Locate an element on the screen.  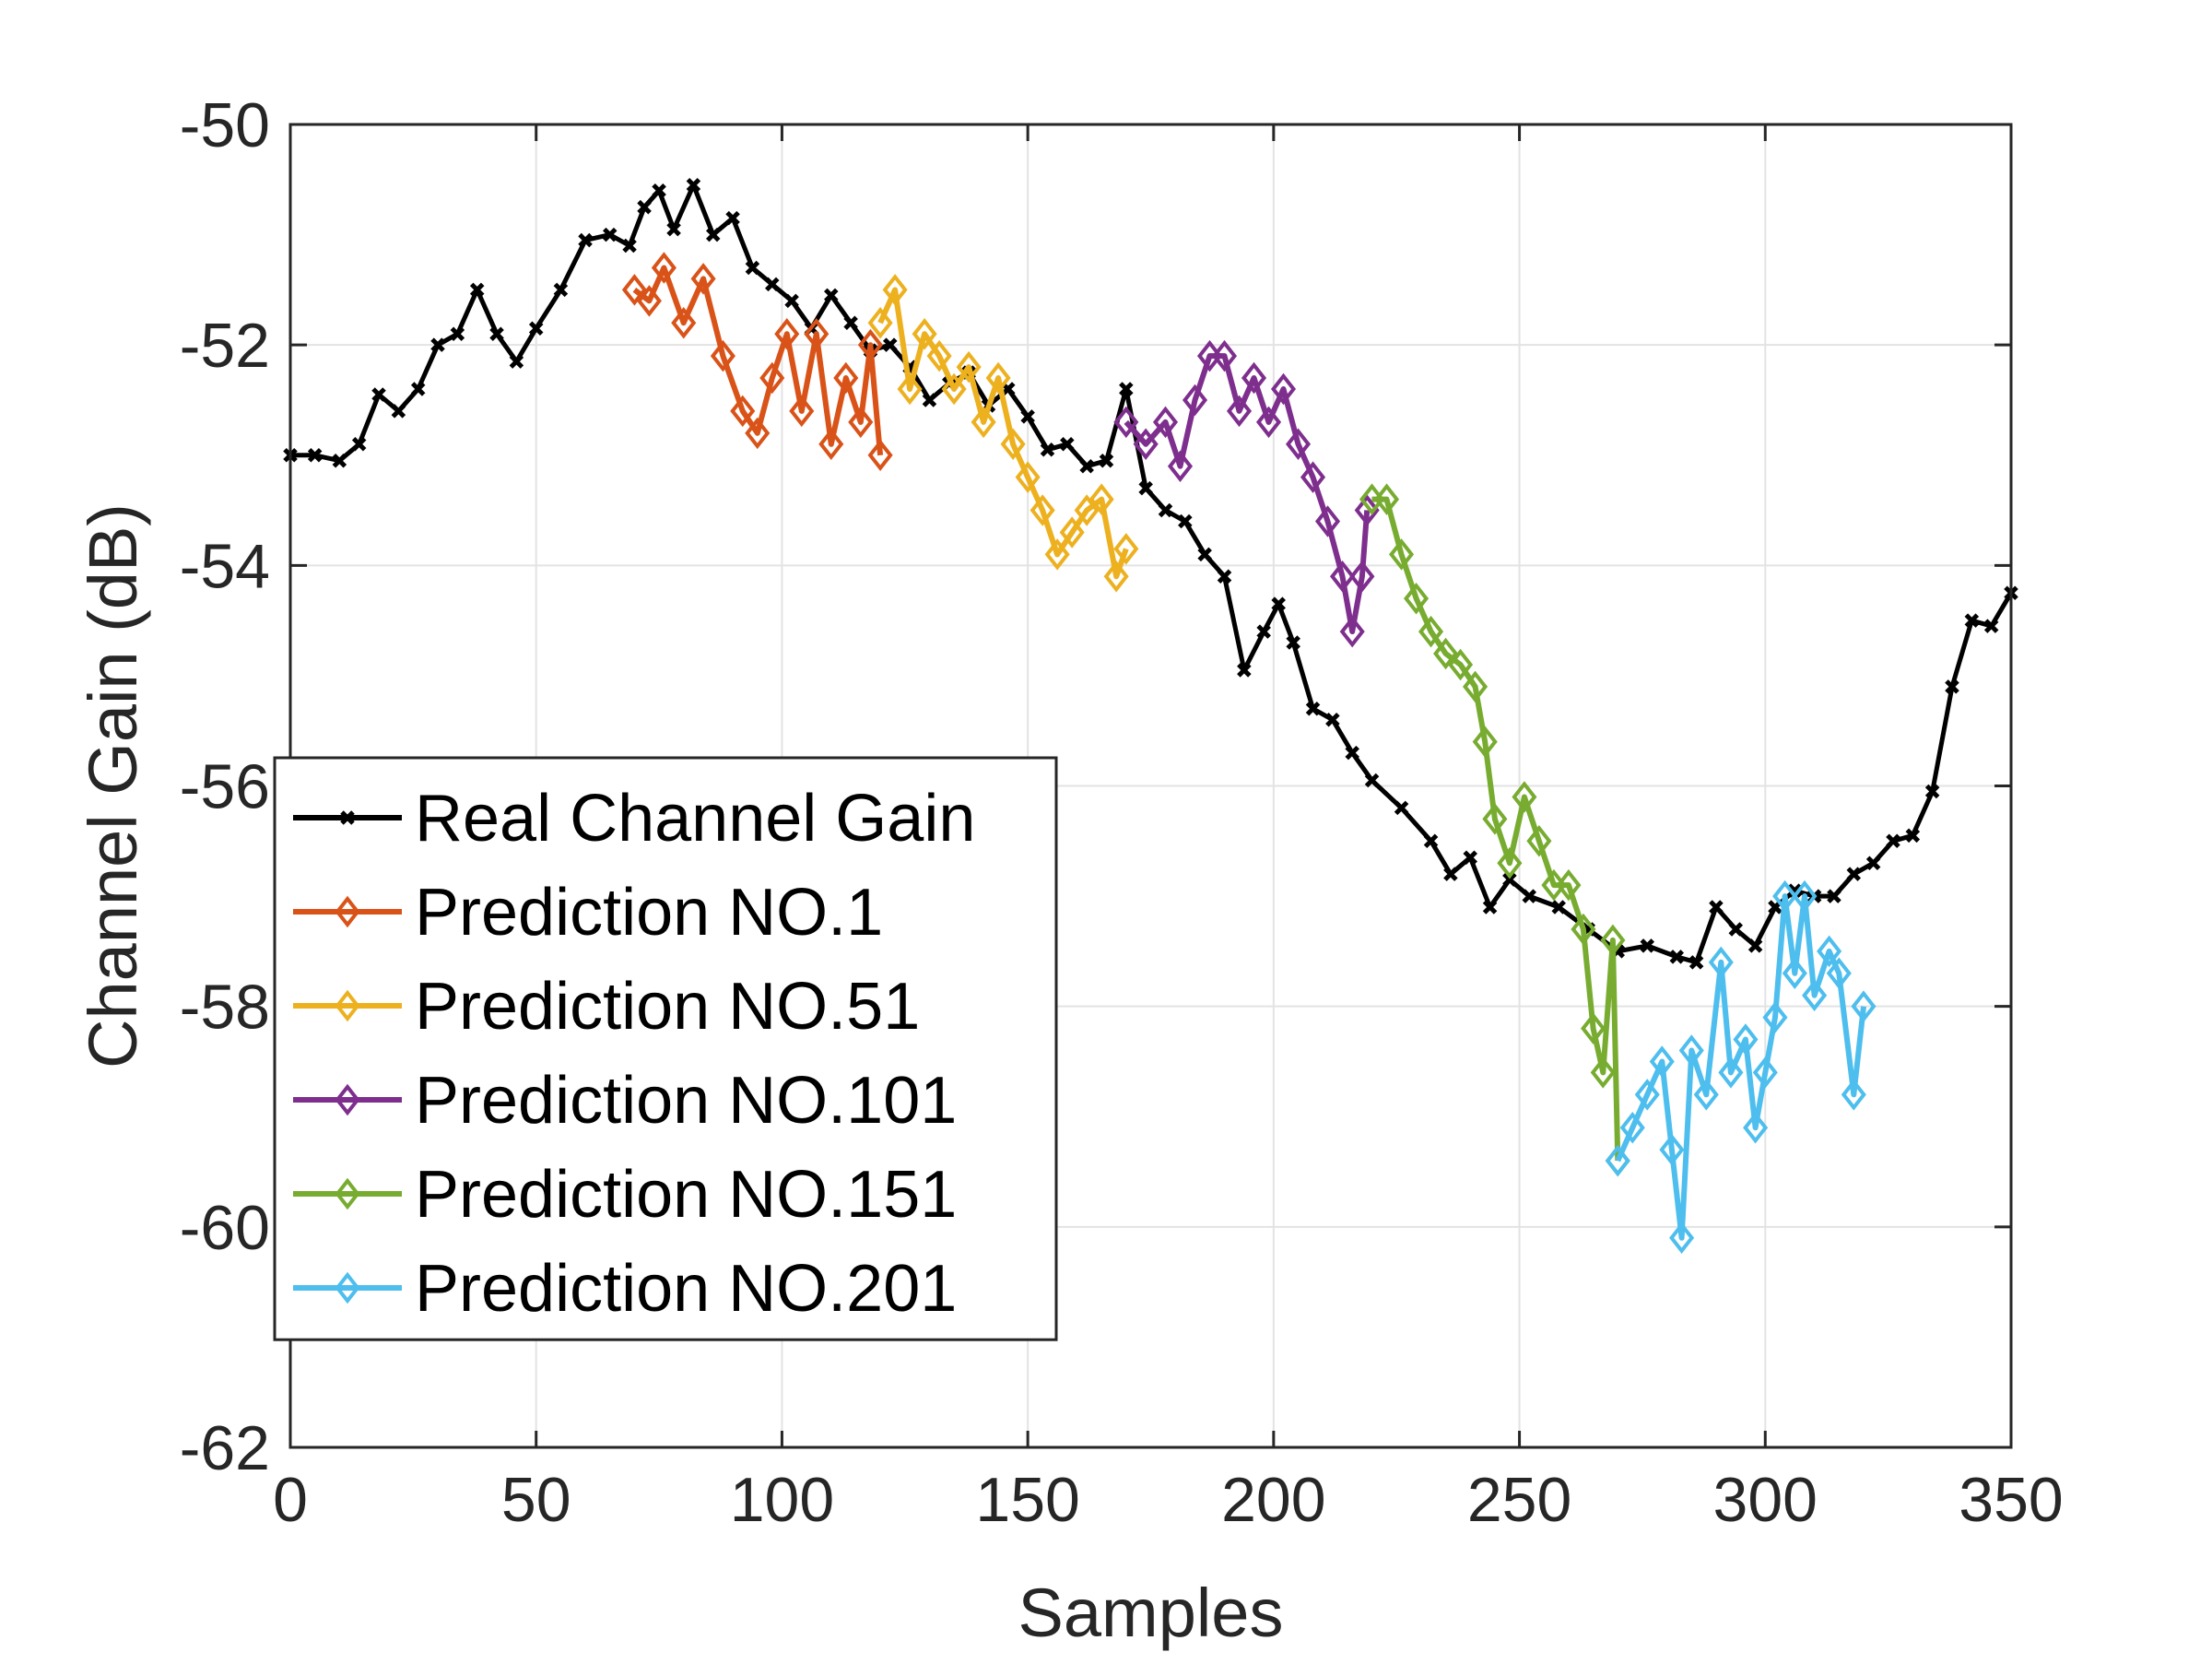
y-tick-label: -62 is located at coordinates (225, 1448).